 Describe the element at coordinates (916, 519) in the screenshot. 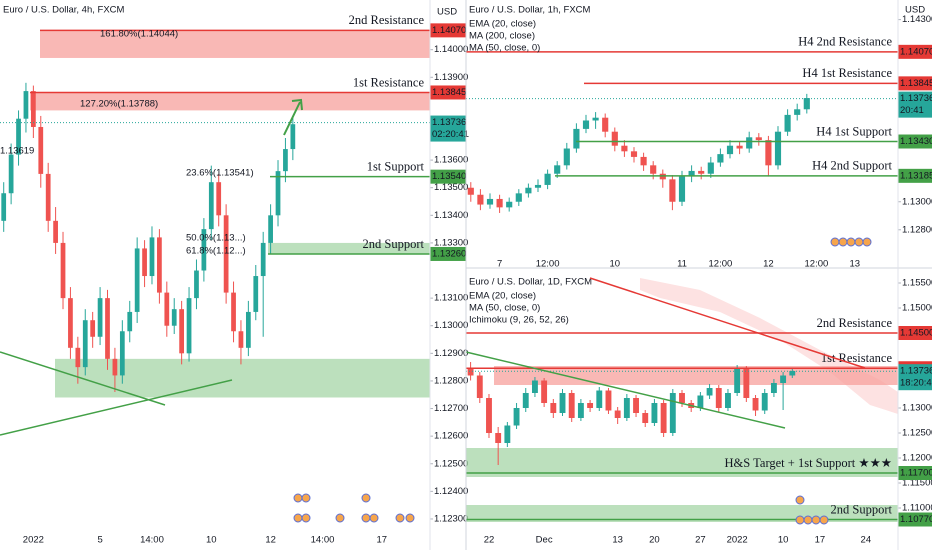

I see `price-tag-label: 1.10770` at that location.